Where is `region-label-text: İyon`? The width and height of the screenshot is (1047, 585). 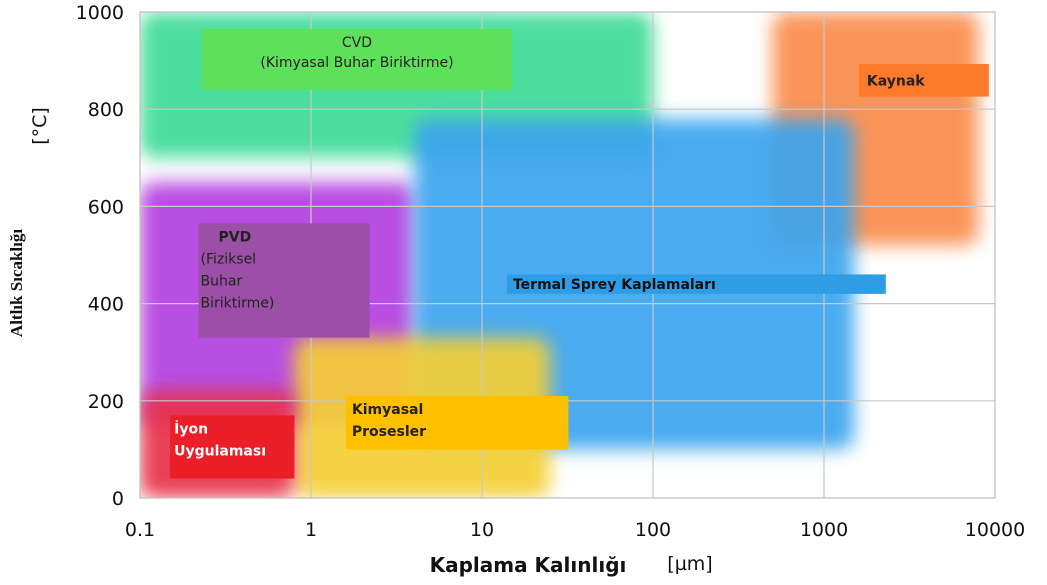
region-label-text: İyon is located at coordinates (191, 428).